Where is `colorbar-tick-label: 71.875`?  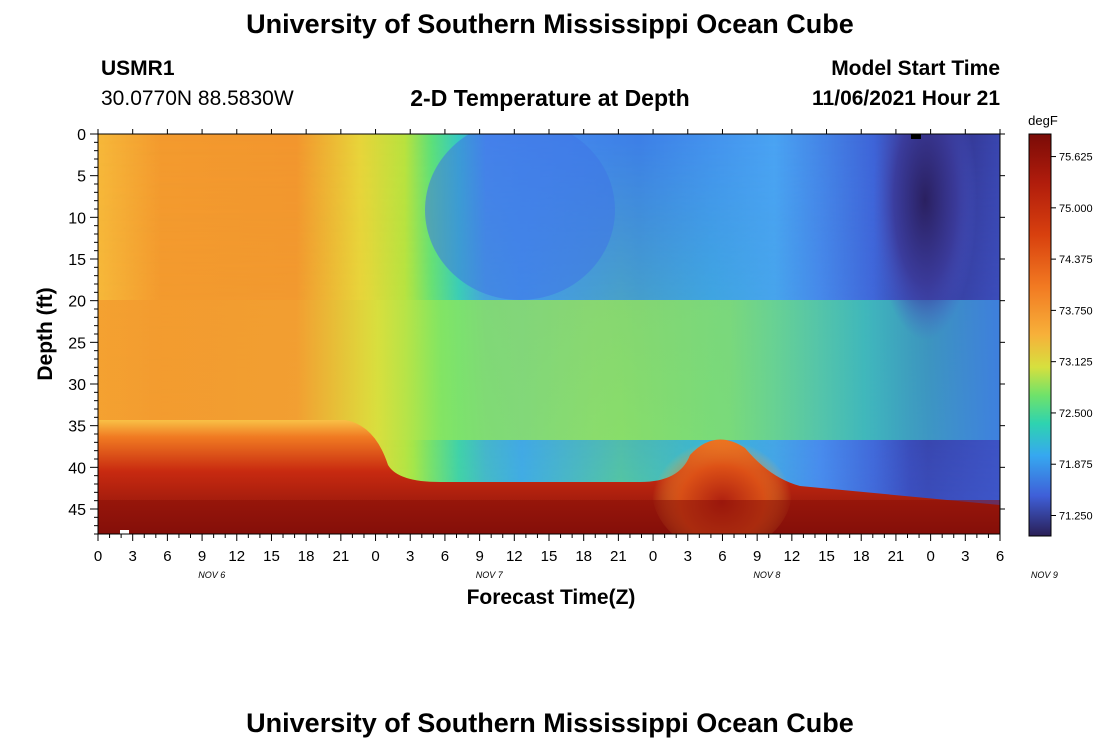 colorbar-tick-label: 71.875 is located at coordinates (1076, 465).